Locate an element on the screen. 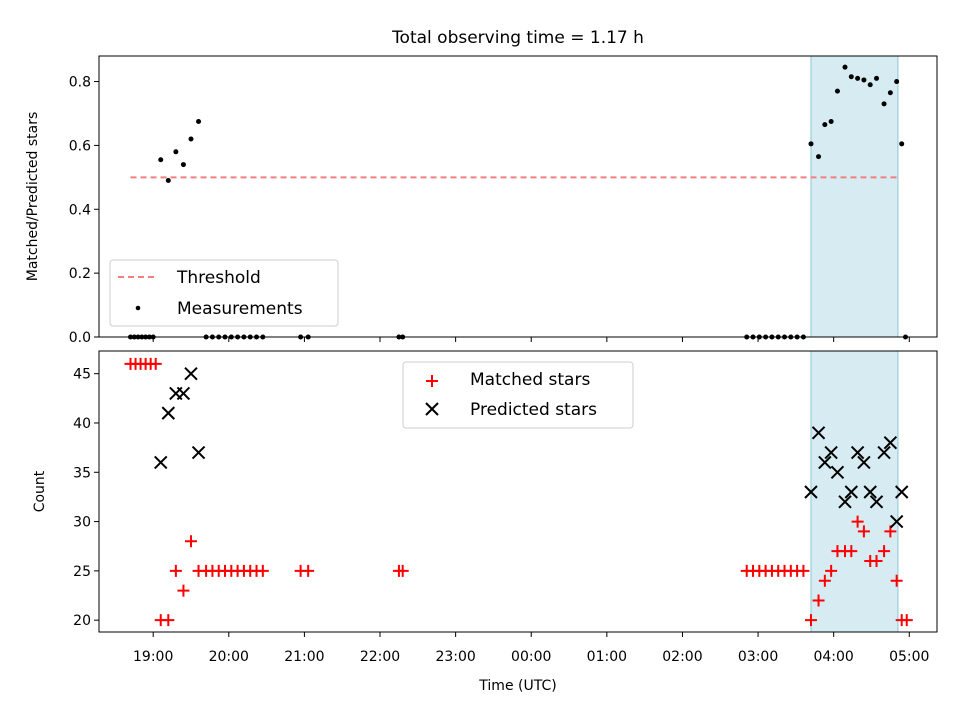  x-tick-label: 02:00 is located at coordinates (682, 657).